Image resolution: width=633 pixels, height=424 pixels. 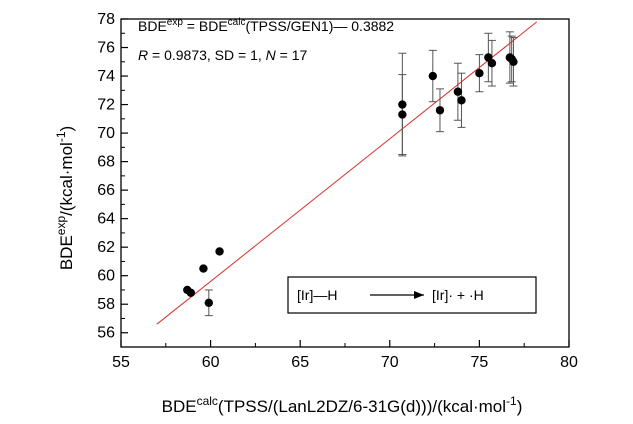 I want to click on y-tick-label: 72, so click(x=106, y=105).